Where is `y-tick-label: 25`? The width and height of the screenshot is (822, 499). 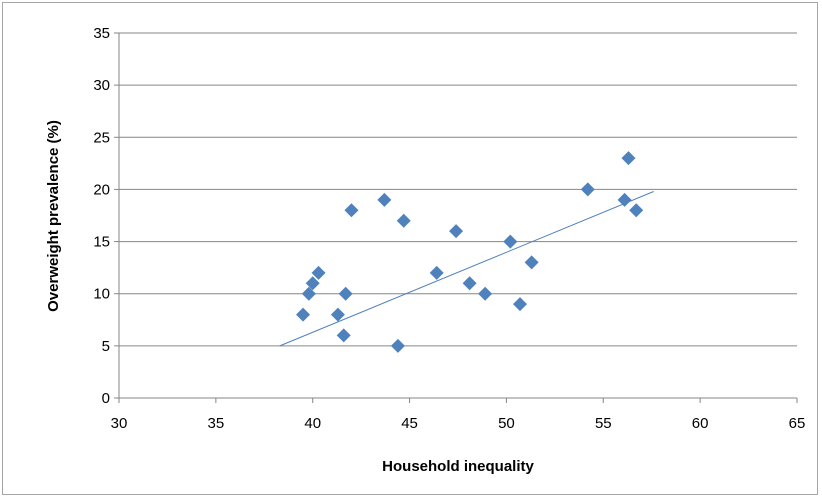
y-tick-label: 25 is located at coordinates (101, 137).